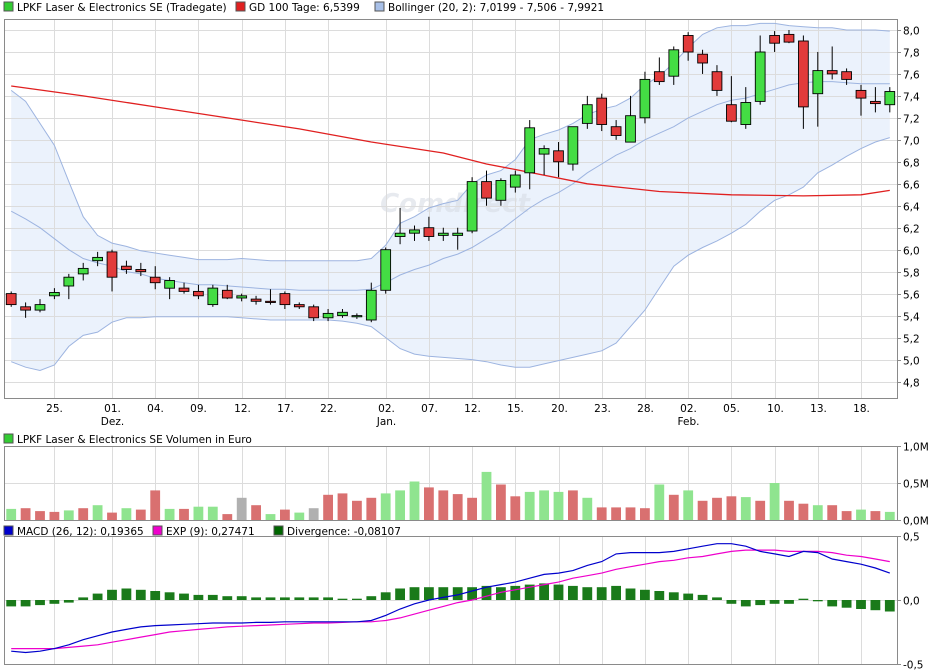 This screenshot has height=670, width=940. I want to click on macd-exp-line, so click(450, 599).